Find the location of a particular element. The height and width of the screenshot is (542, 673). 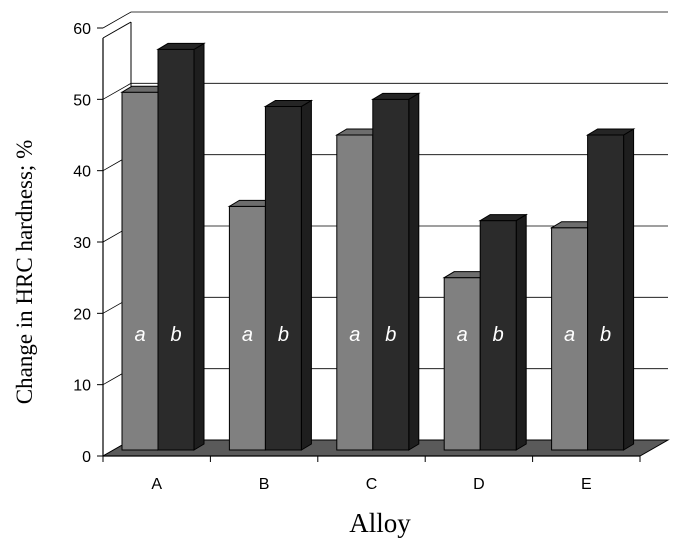

x-tick-label: B is located at coordinates (264, 484).